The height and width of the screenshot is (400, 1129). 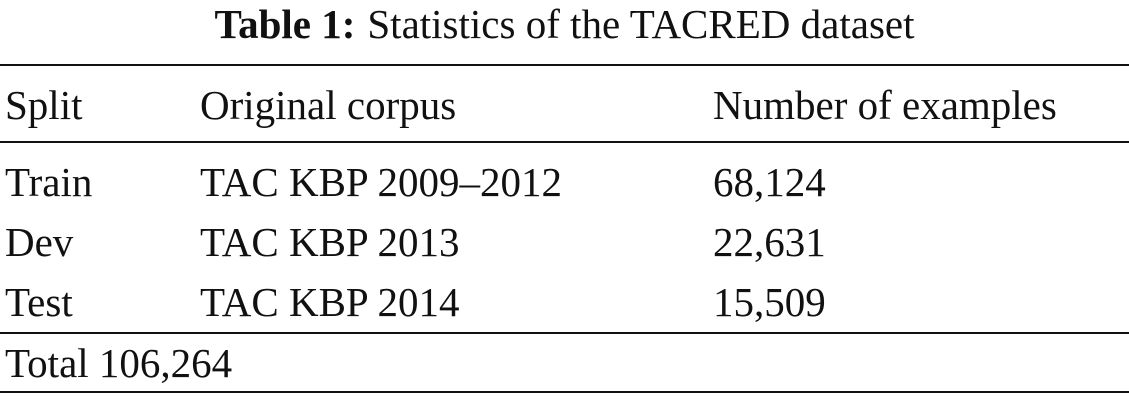 I want to click on table-cell: Dev, so click(x=39, y=242).